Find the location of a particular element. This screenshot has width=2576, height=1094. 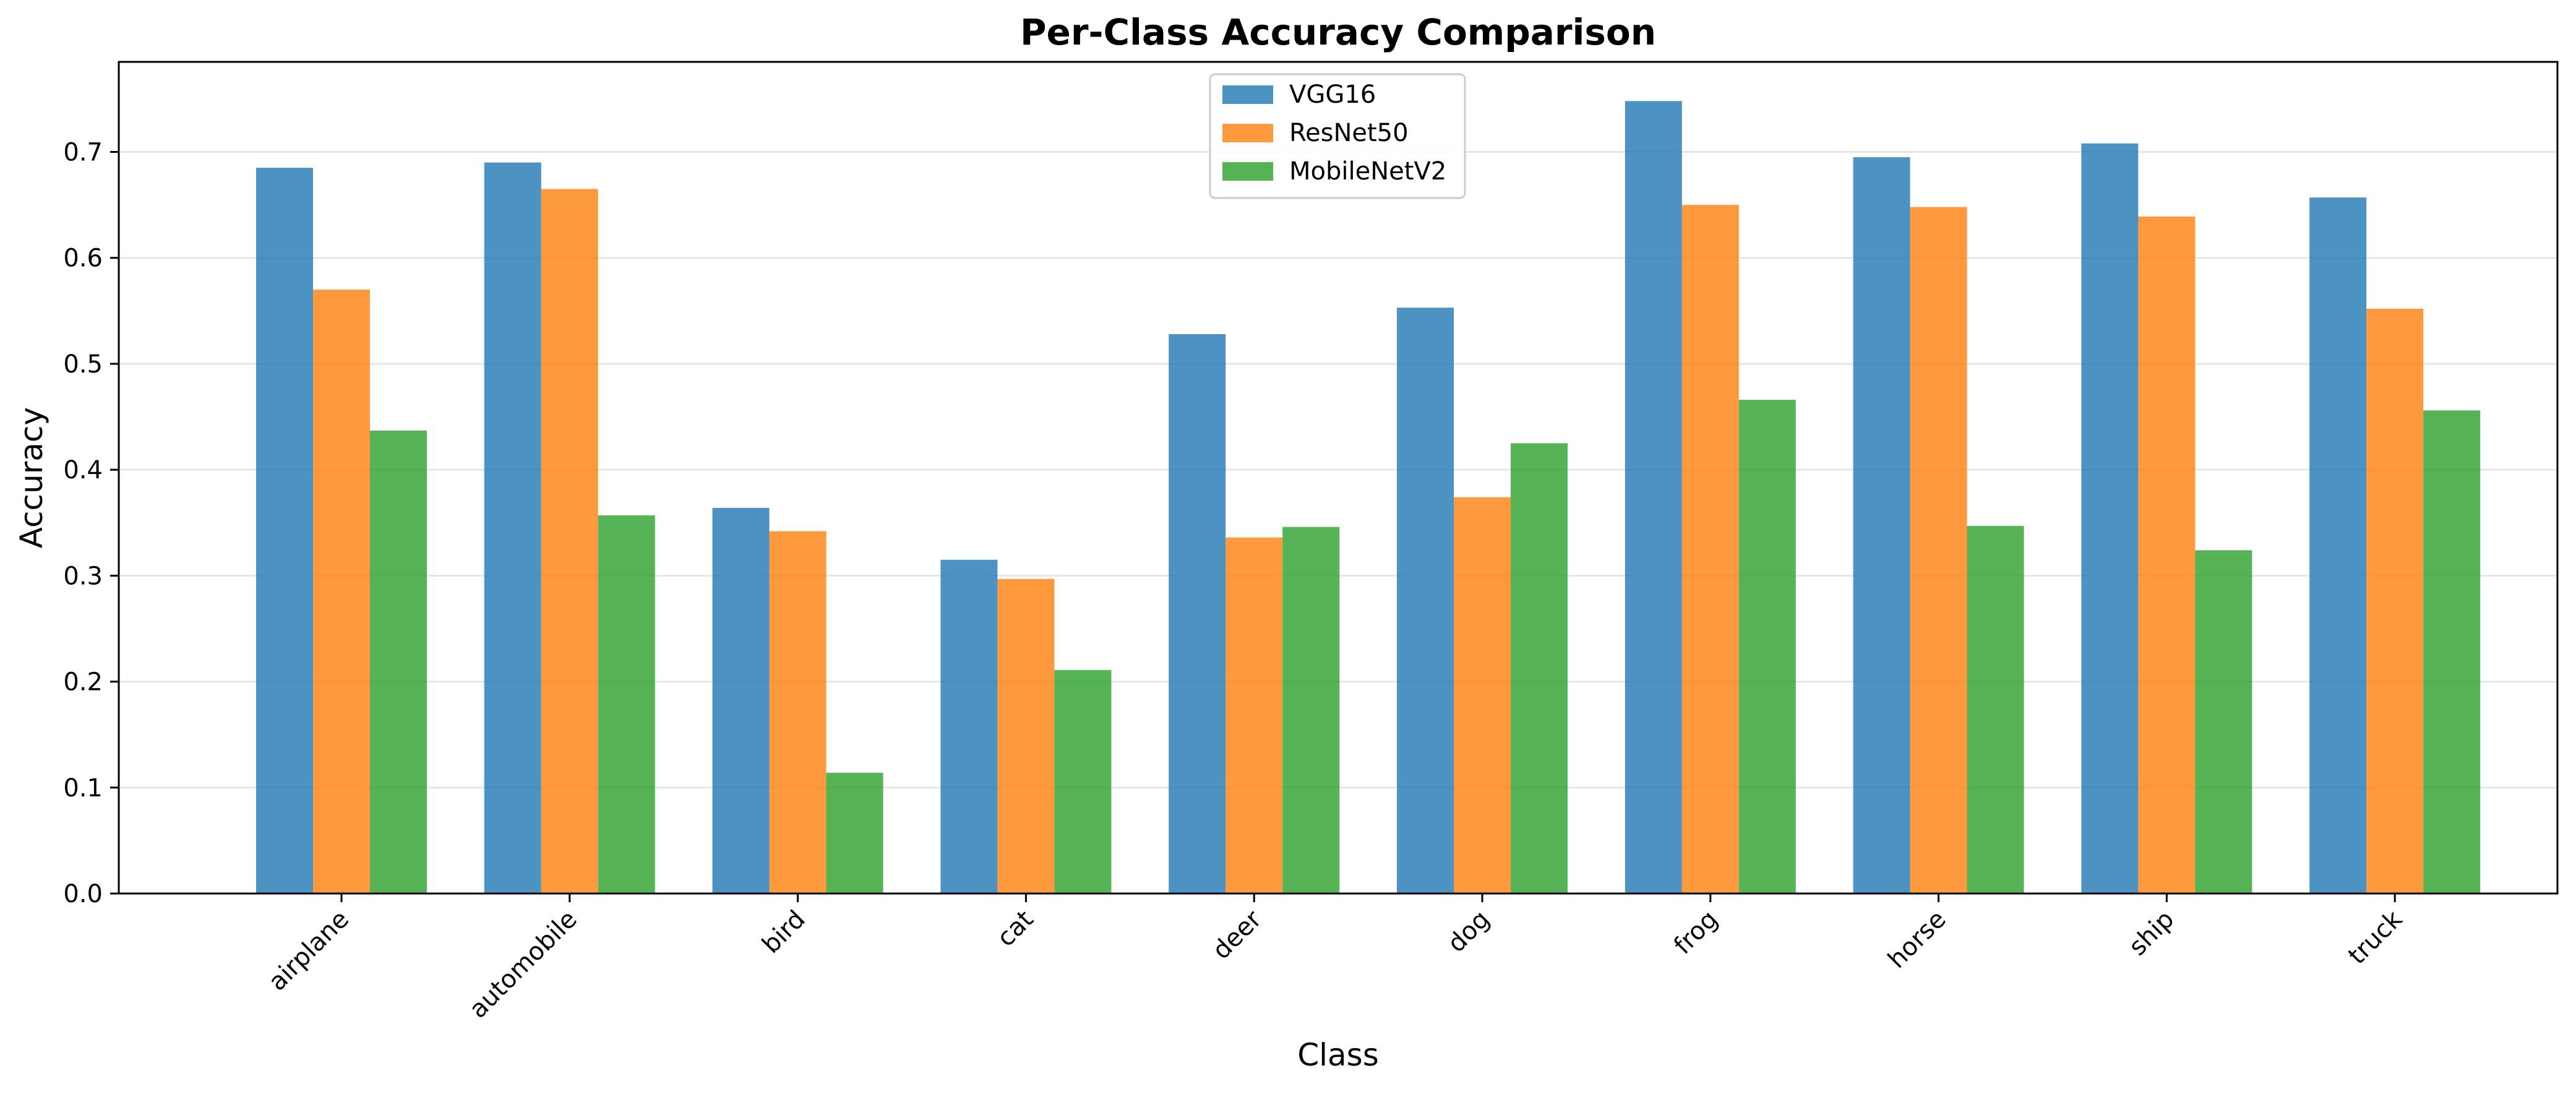

legend-label-resnet50: ResNet50 is located at coordinates (1349, 133).